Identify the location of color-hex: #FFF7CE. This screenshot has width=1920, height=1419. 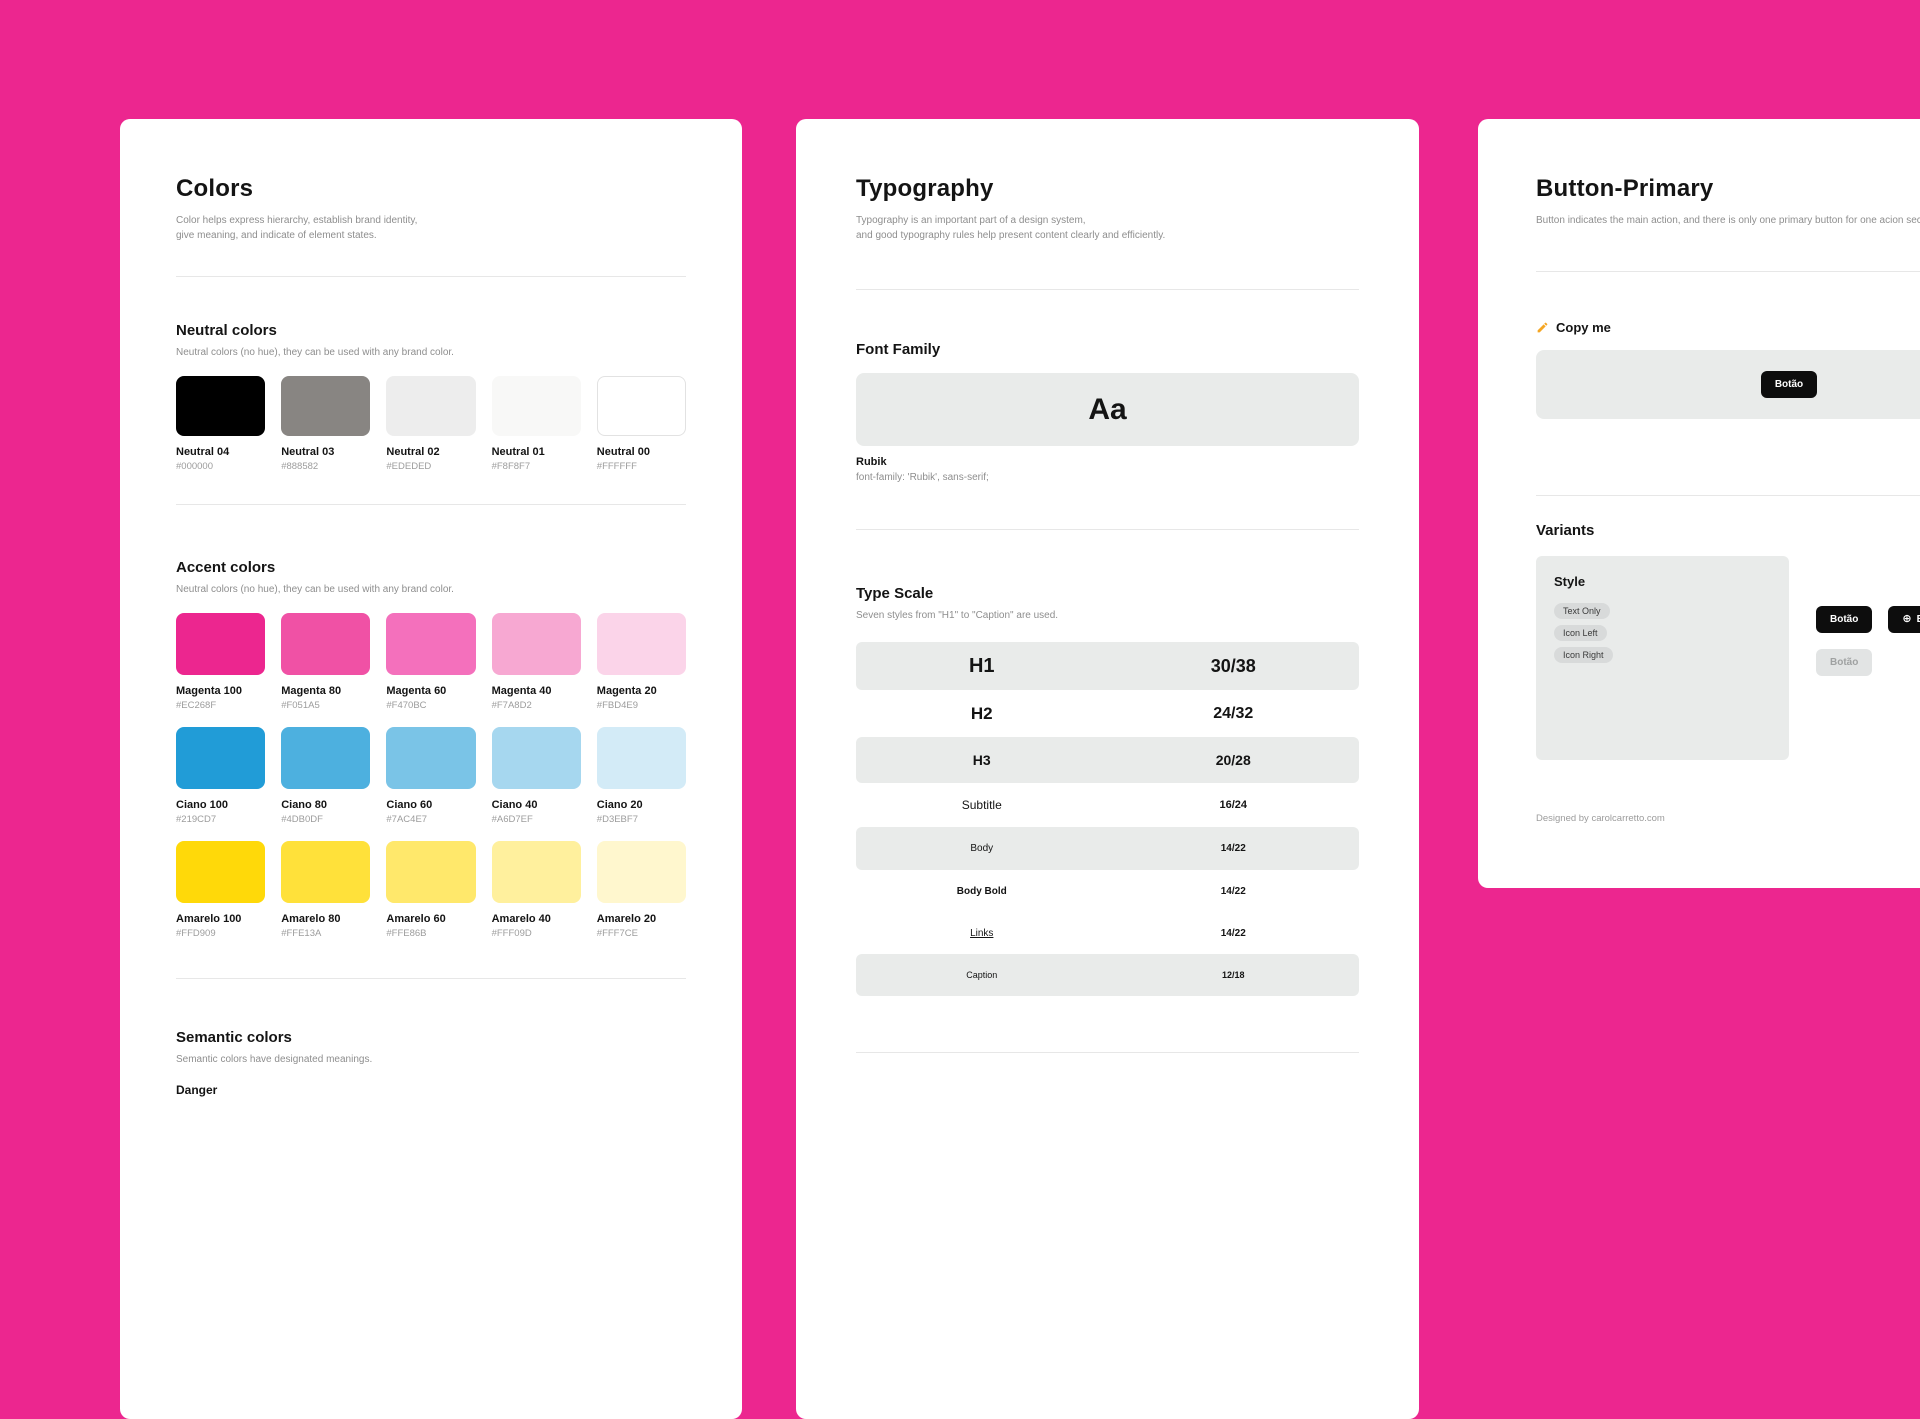
(617, 933).